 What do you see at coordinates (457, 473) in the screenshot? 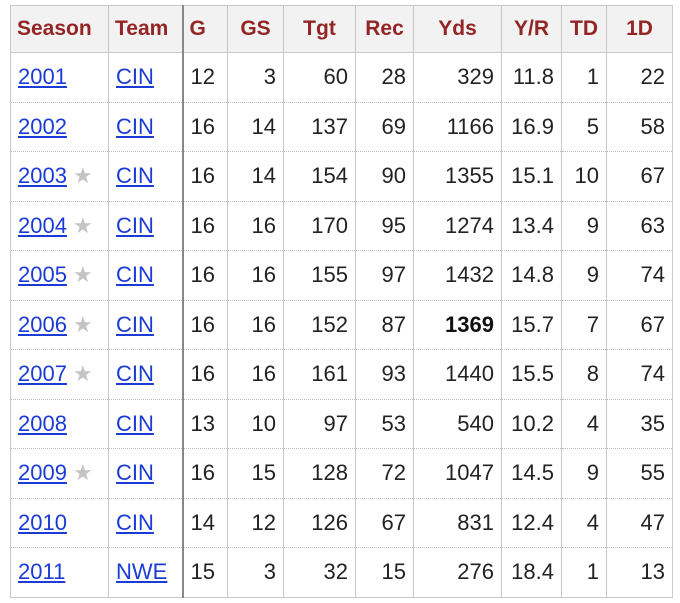
I see `stat-cell-yds: 1047` at bounding box center [457, 473].